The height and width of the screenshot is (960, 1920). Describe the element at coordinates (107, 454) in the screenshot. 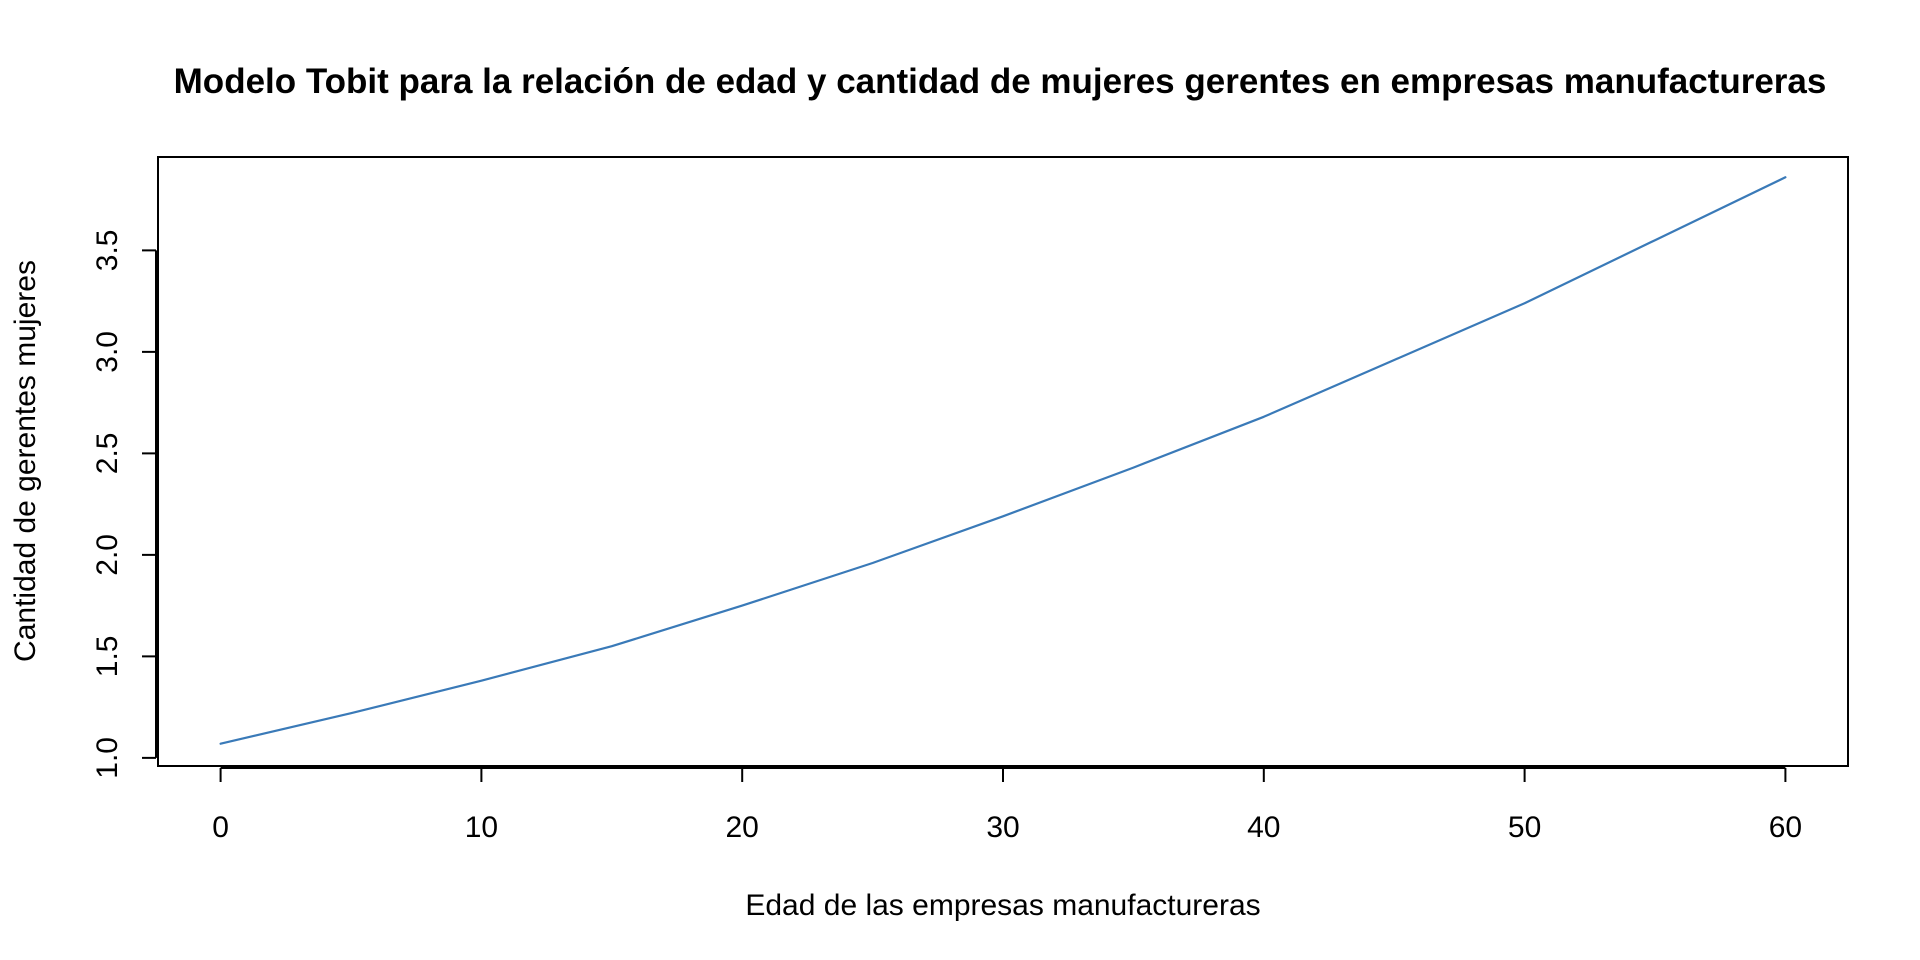

I see `y-tick-label: 2.5` at that location.